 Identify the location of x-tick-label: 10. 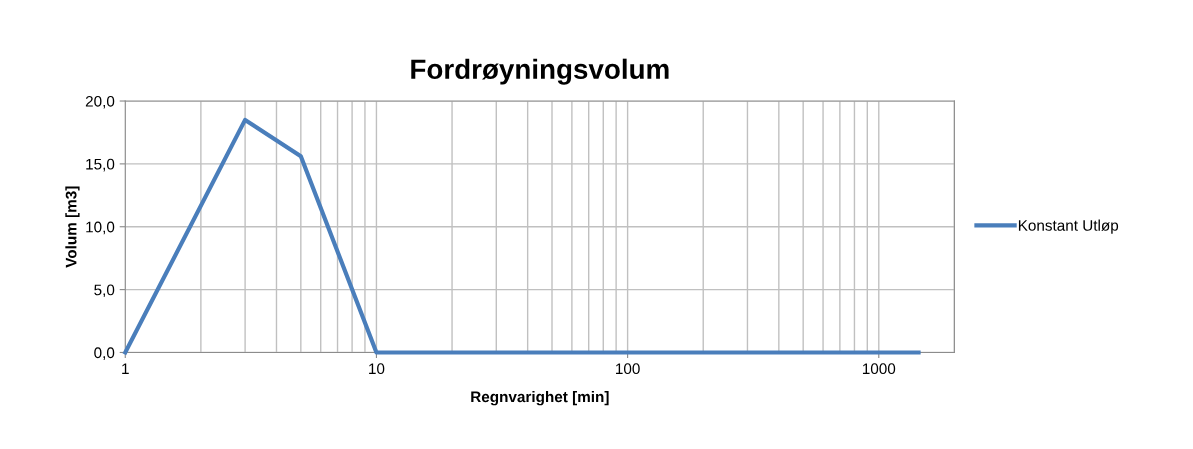
(377, 369).